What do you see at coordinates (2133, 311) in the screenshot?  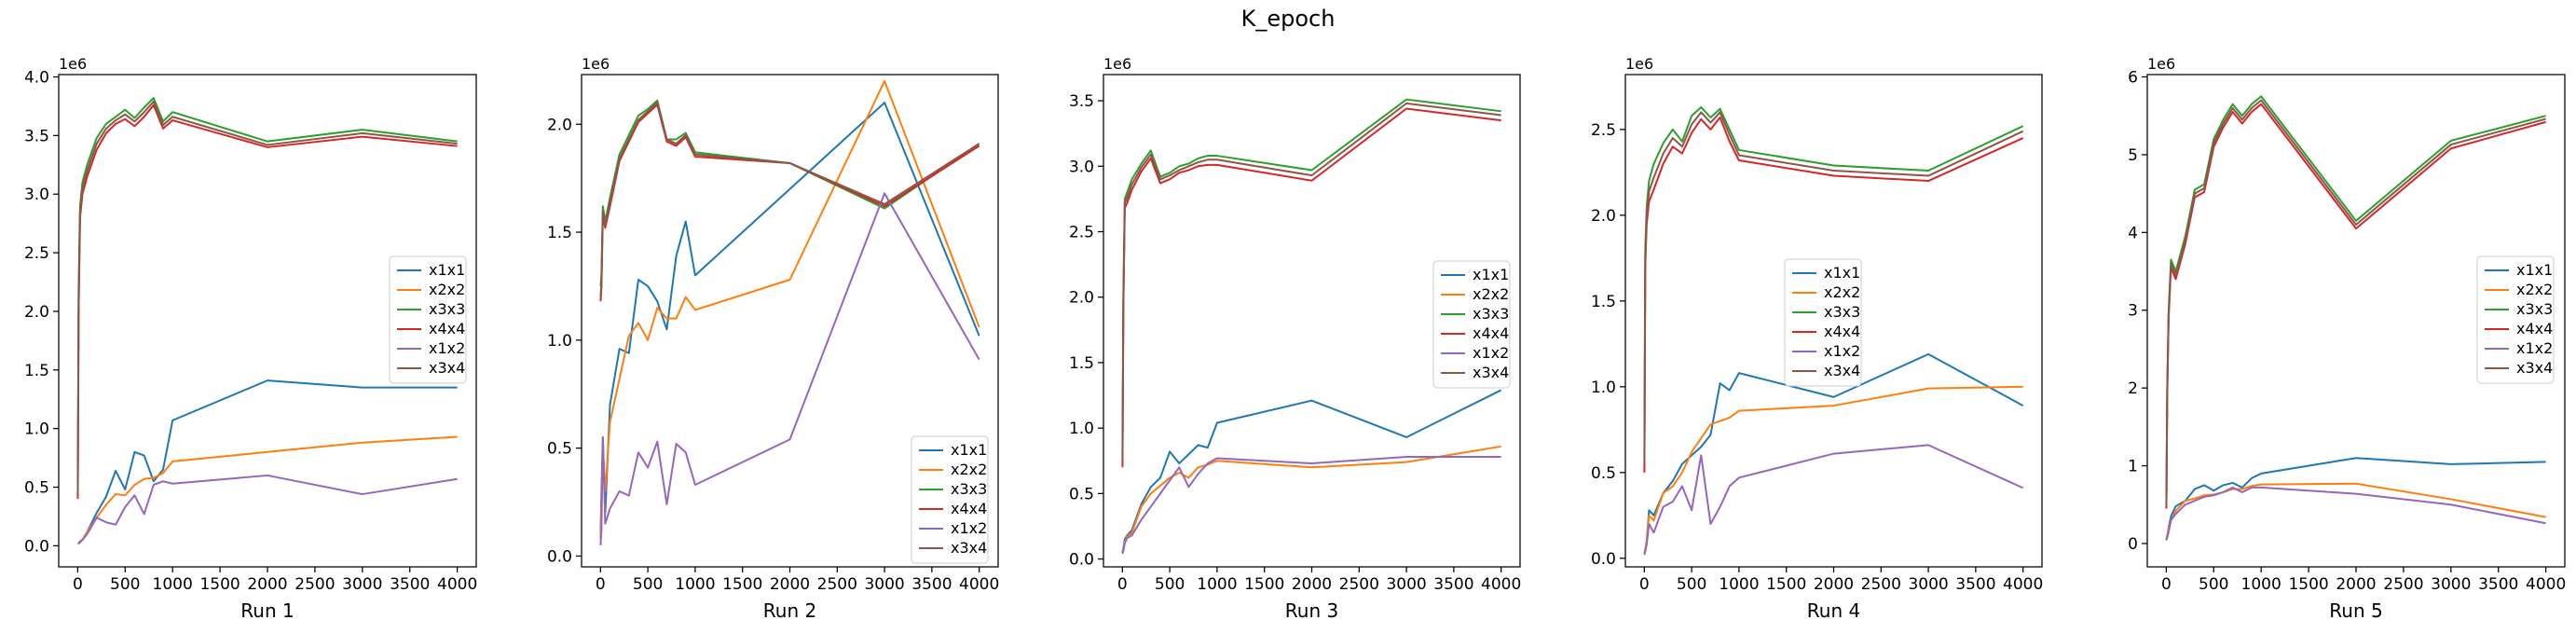 I see `y-tick-label: 3` at bounding box center [2133, 311].